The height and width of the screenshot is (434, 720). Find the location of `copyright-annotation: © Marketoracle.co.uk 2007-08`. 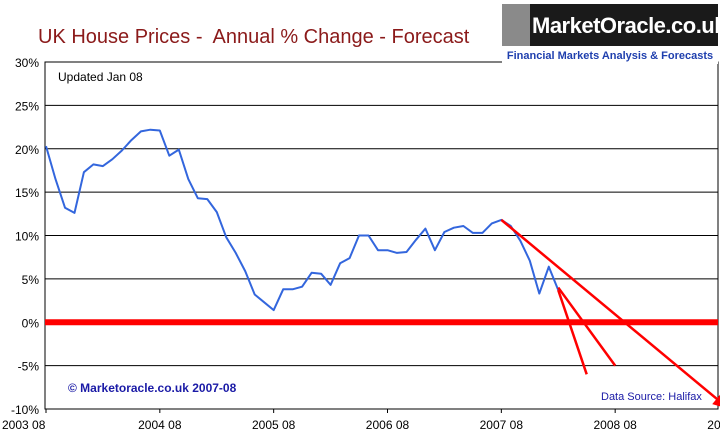

copyright-annotation: © Marketoracle.co.uk 2007-08 is located at coordinates (152, 388).